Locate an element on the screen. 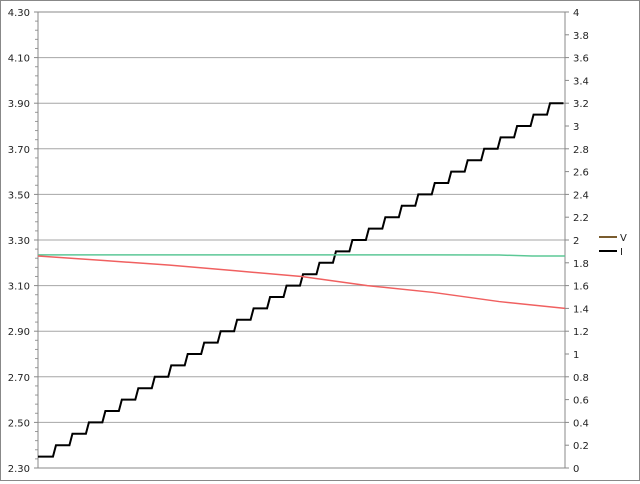 This screenshot has width=640, height=484. y-right-tick-label: 1.4 is located at coordinates (581, 309).